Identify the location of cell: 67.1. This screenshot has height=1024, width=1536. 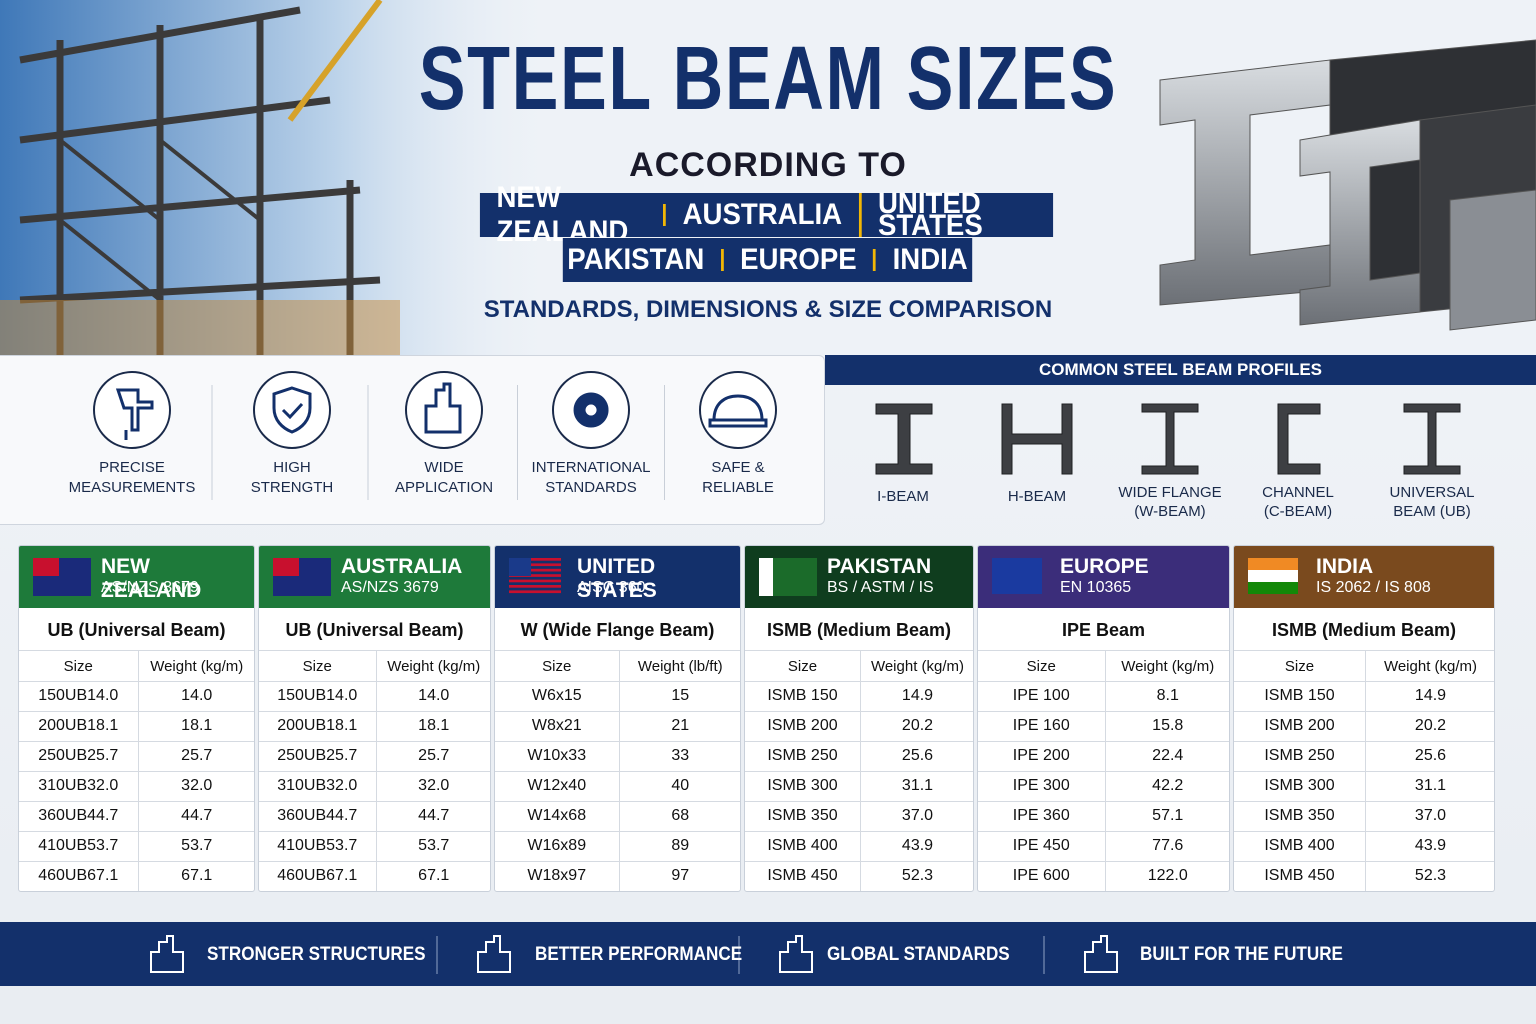
(434, 875).